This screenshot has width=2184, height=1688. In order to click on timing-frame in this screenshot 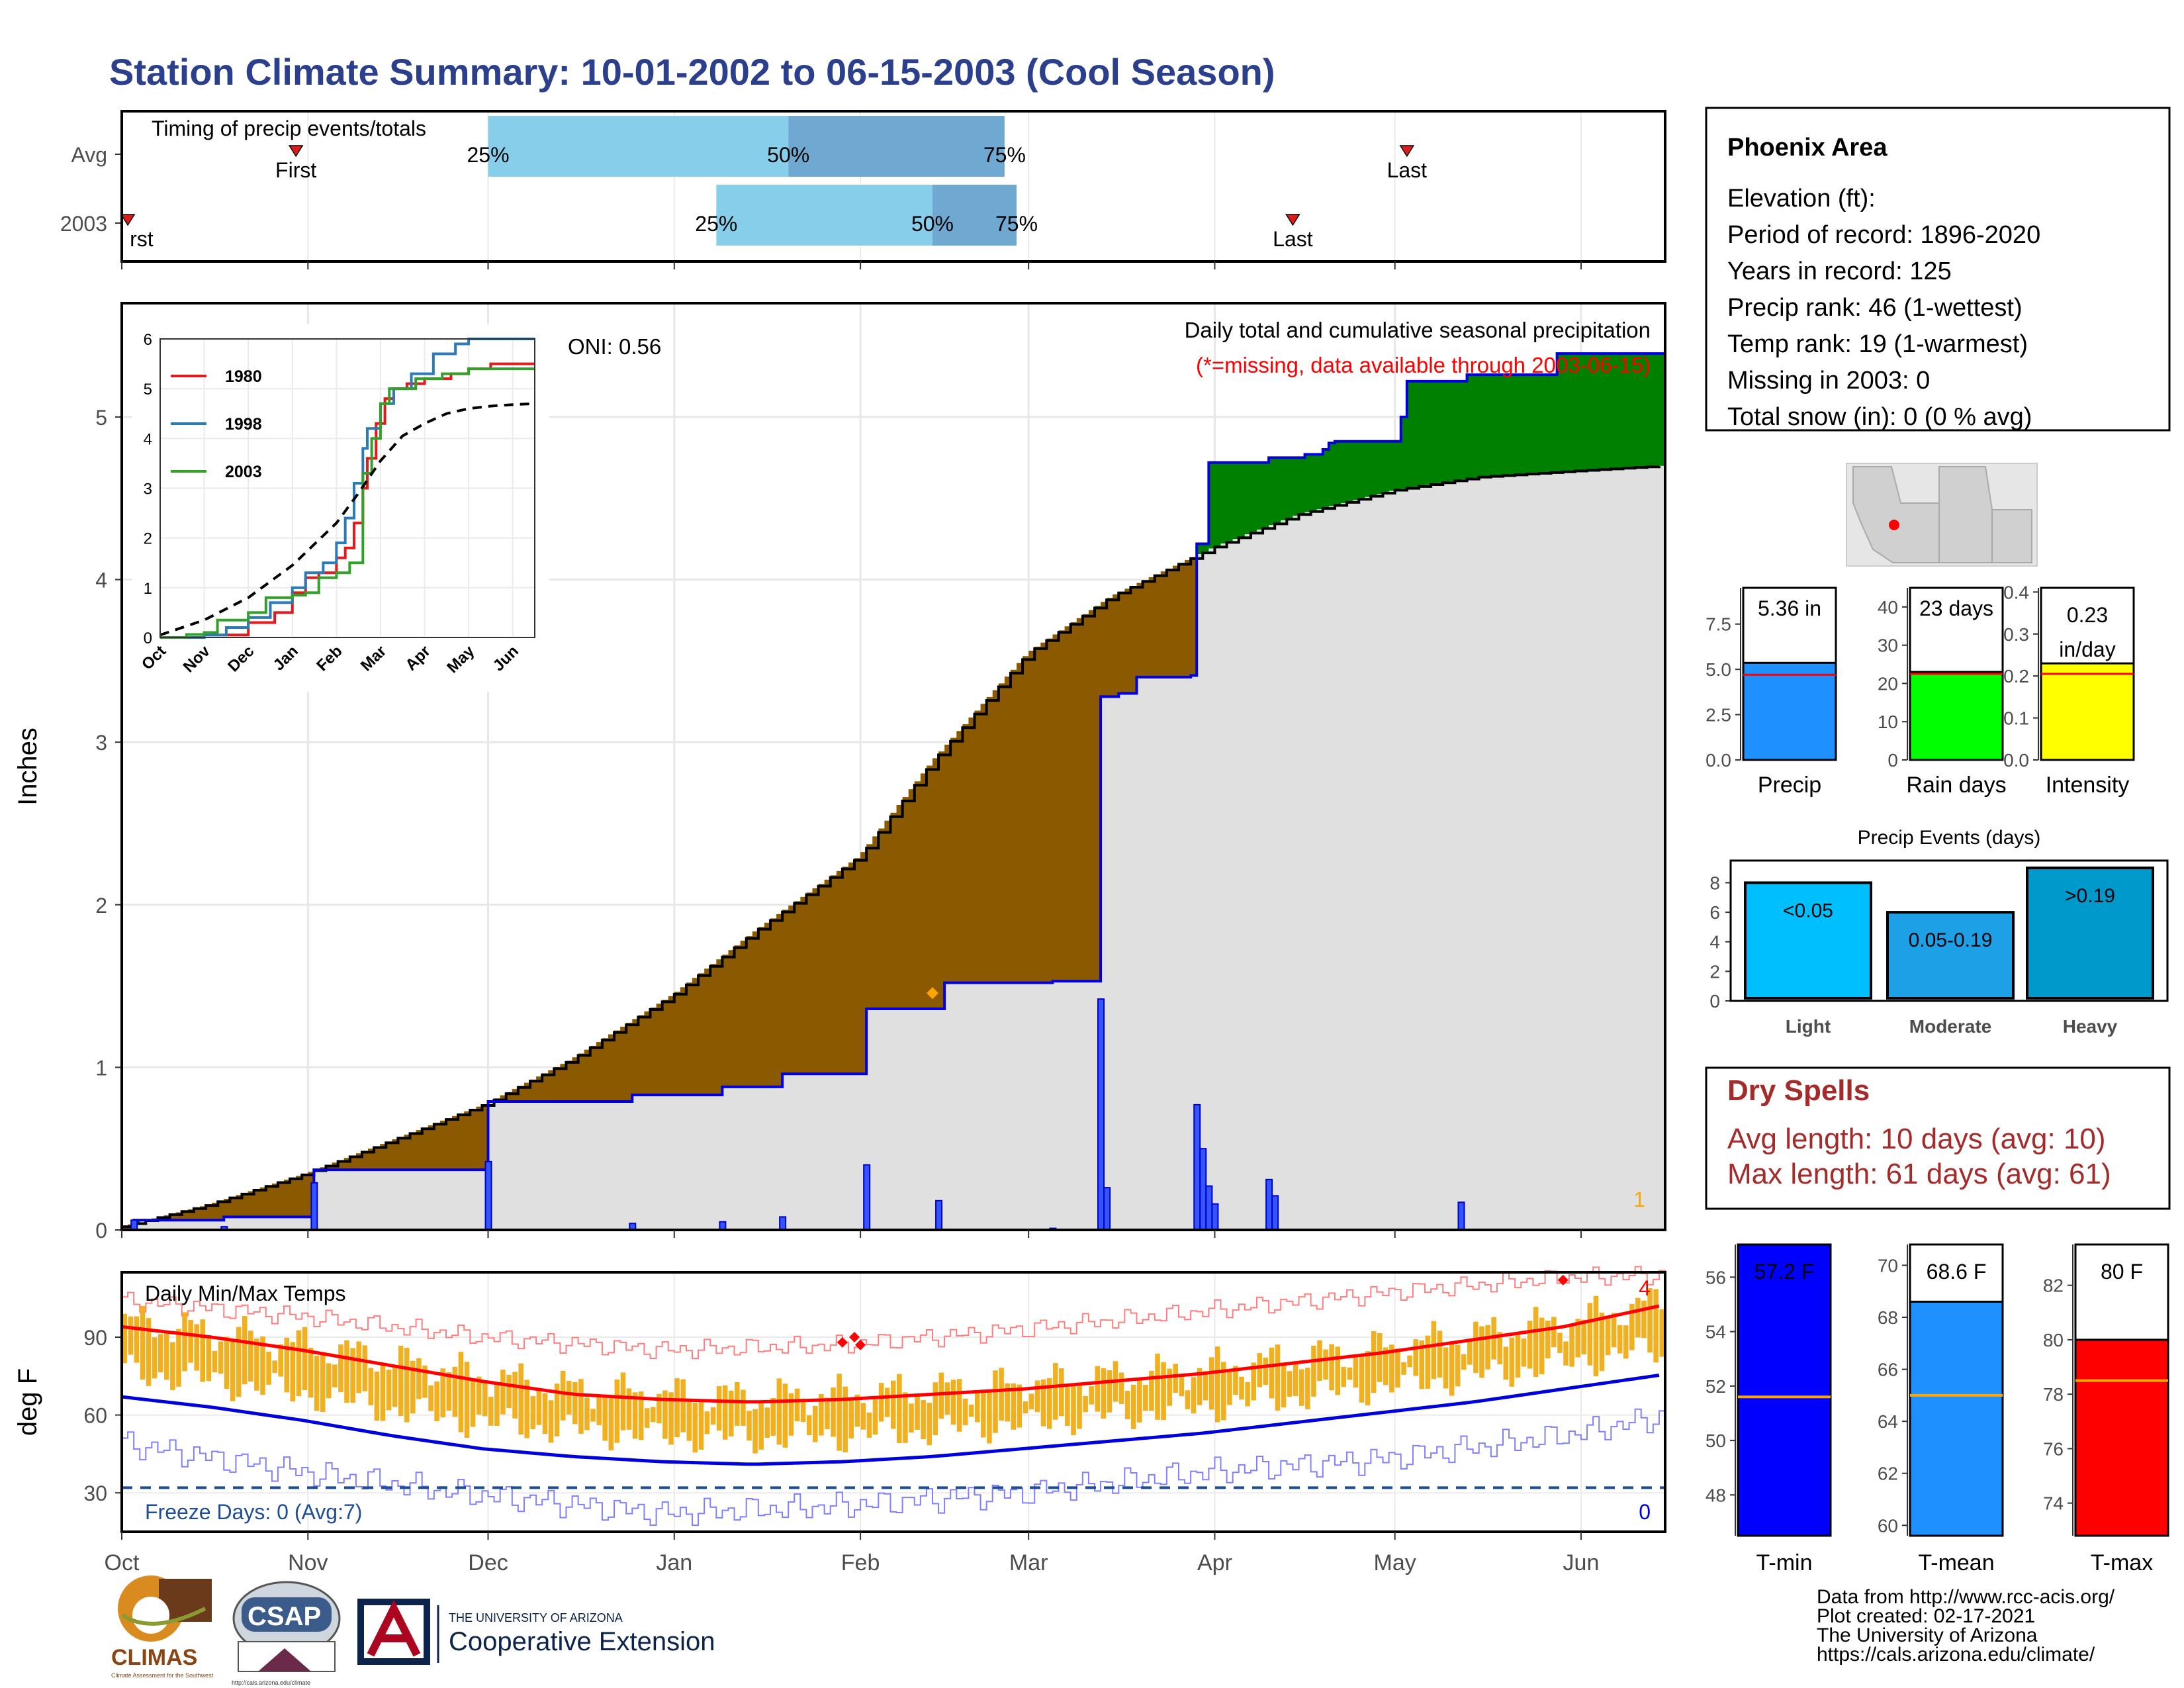, I will do `click(893, 186)`.